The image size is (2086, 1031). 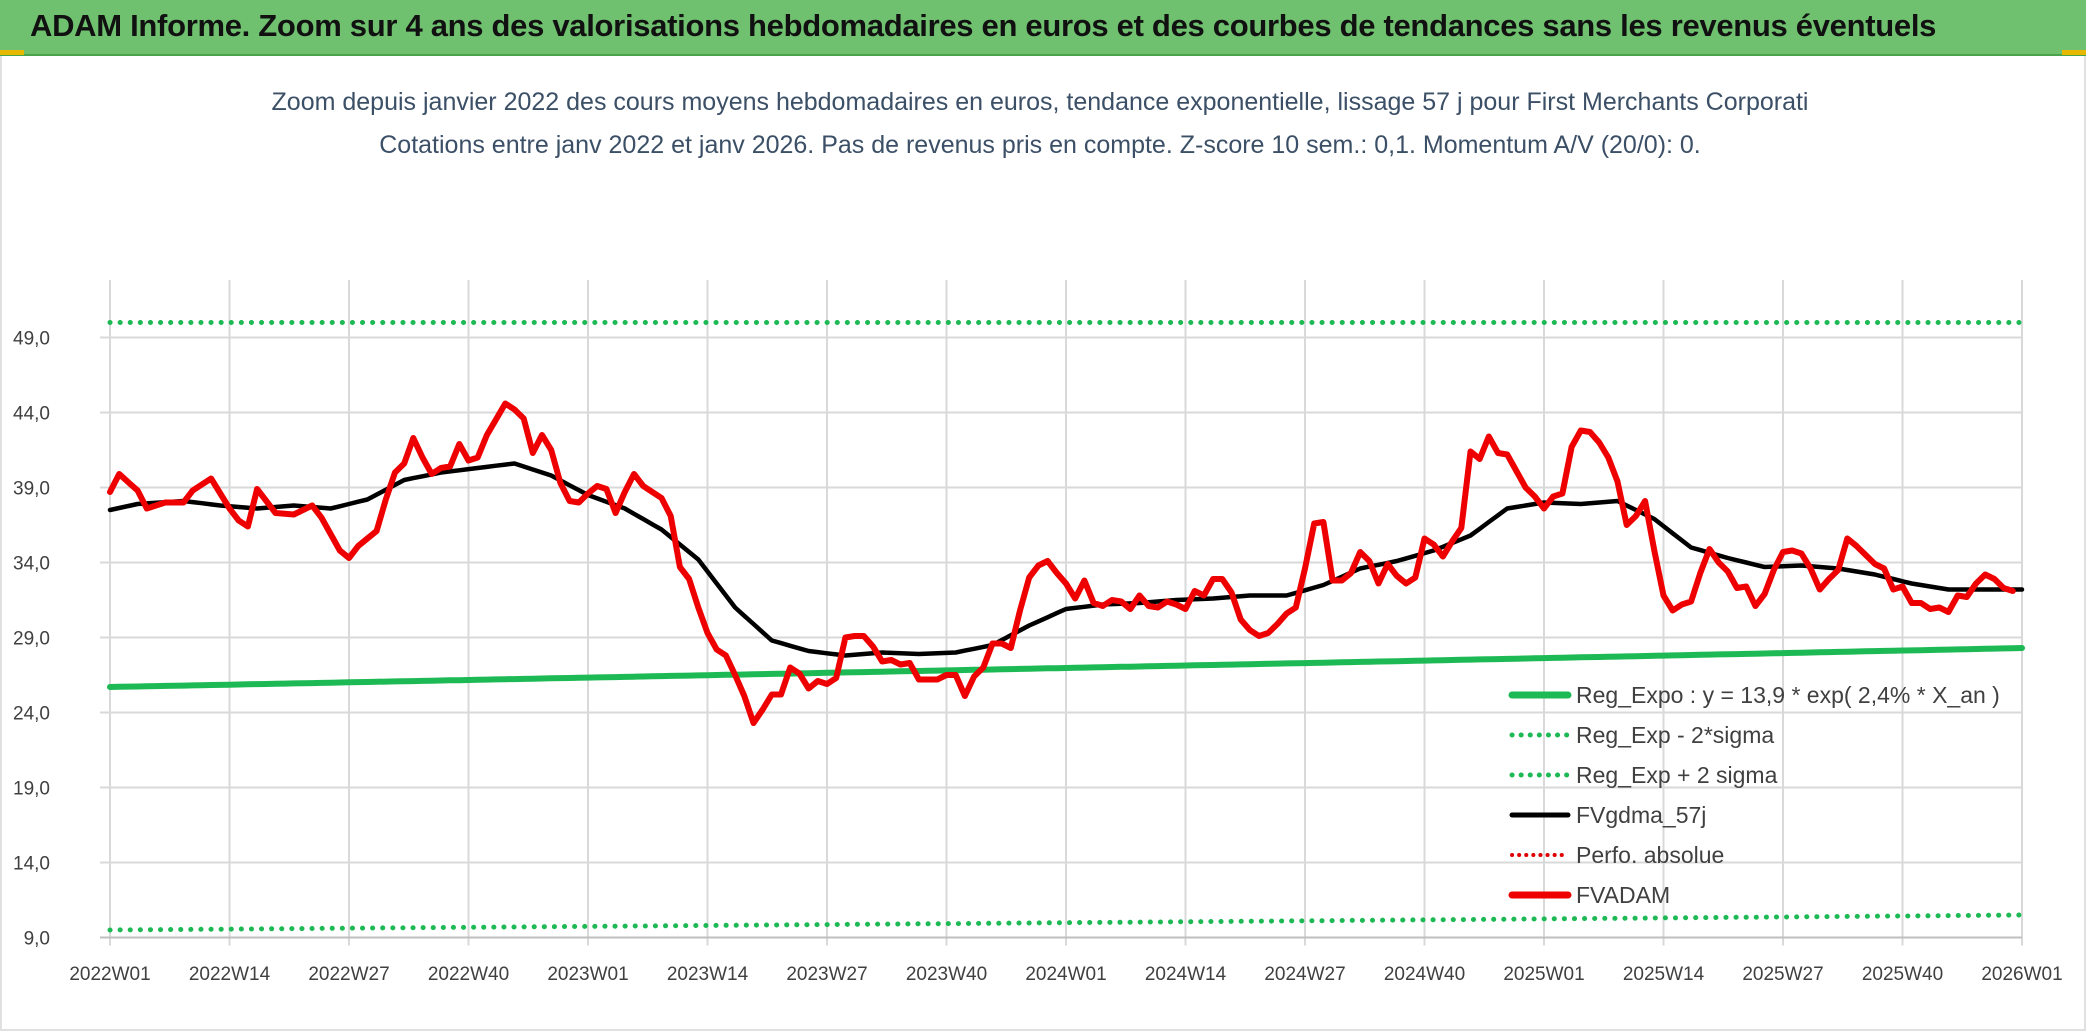 I want to click on series-reg-expo, so click(x=1066, y=667).